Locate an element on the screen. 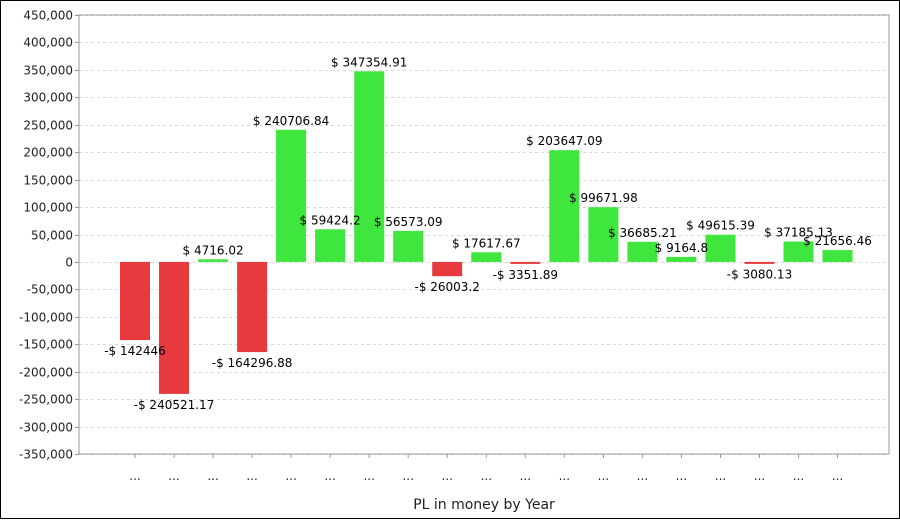 The image size is (900, 522). data-label: -$ 142446 is located at coordinates (135, 351).